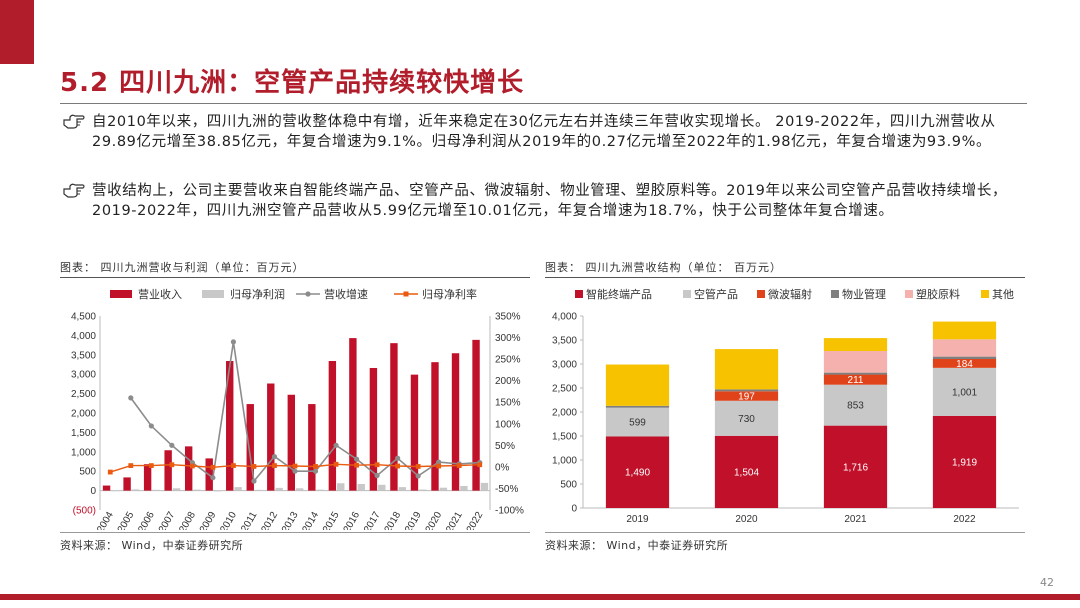 The width and height of the screenshot is (1080, 608). Describe the element at coordinates (785, 277) in the screenshot. I see `right-caption-rule` at that location.